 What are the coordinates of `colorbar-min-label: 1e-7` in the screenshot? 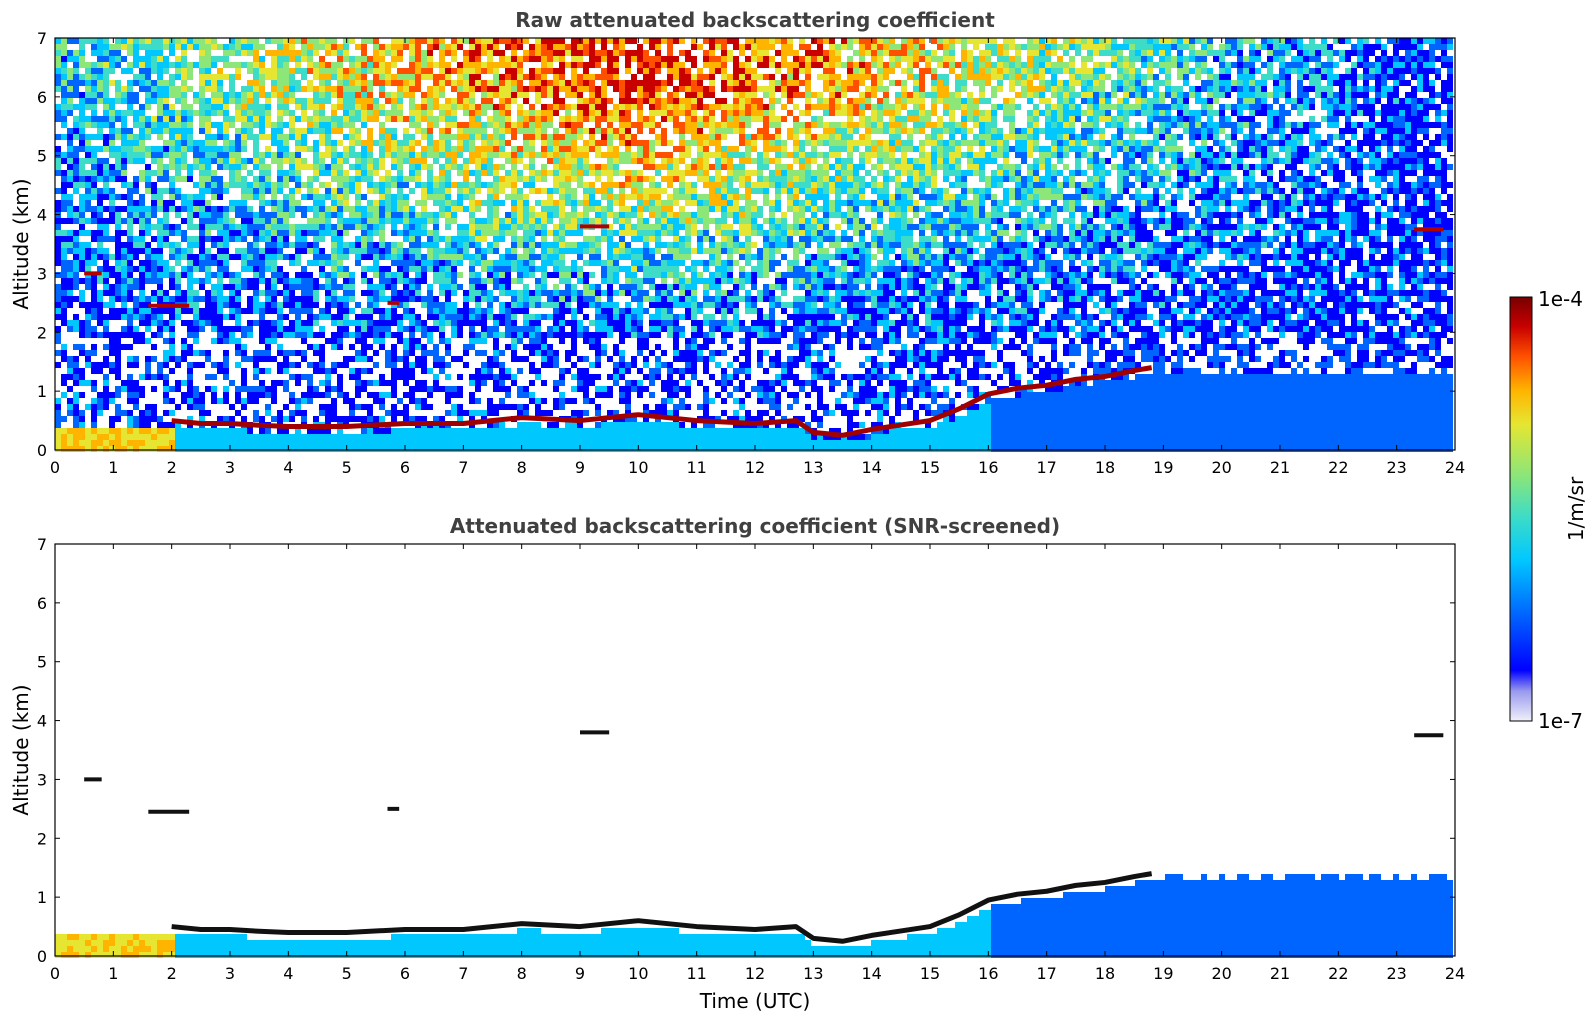 It's located at (1560, 721).